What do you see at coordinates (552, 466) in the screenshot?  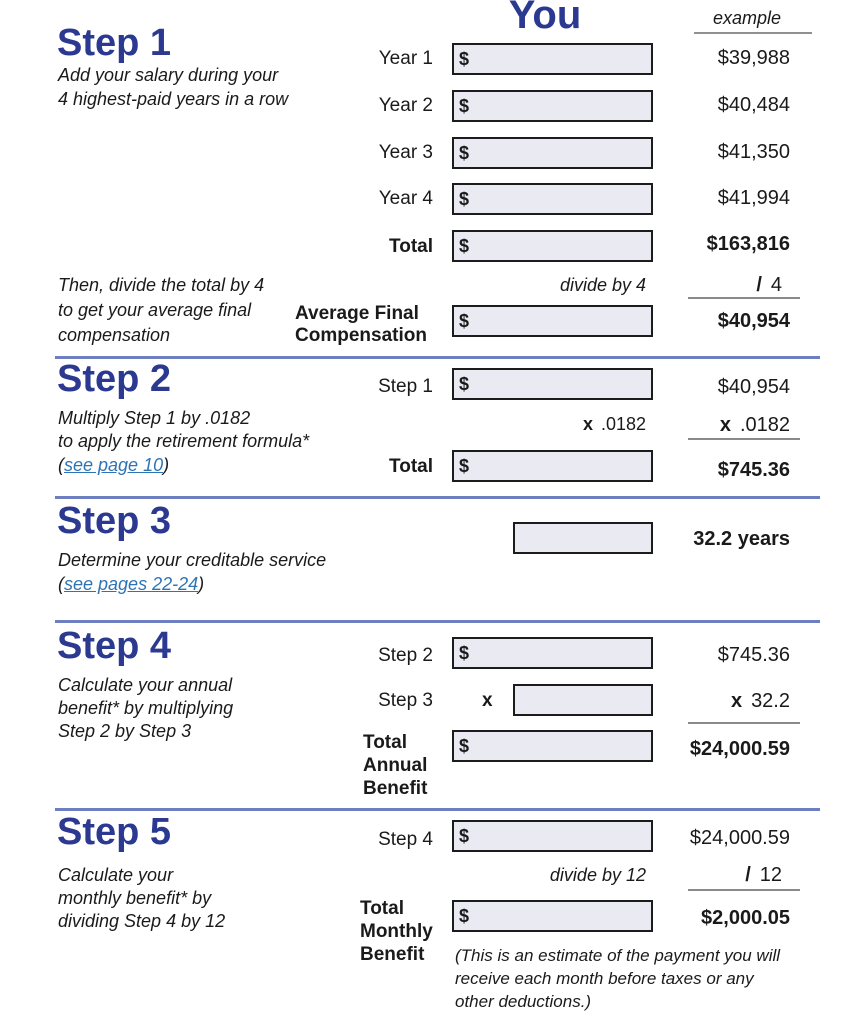 I see `step2-total-input: $` at bounding box center [552, 466].